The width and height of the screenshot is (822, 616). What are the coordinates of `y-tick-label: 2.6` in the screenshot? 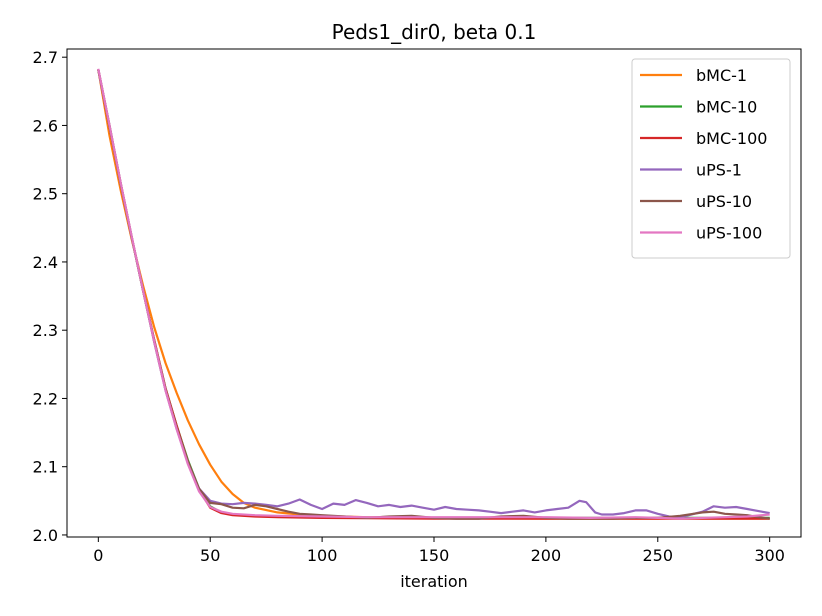 It's located at (45, 125).